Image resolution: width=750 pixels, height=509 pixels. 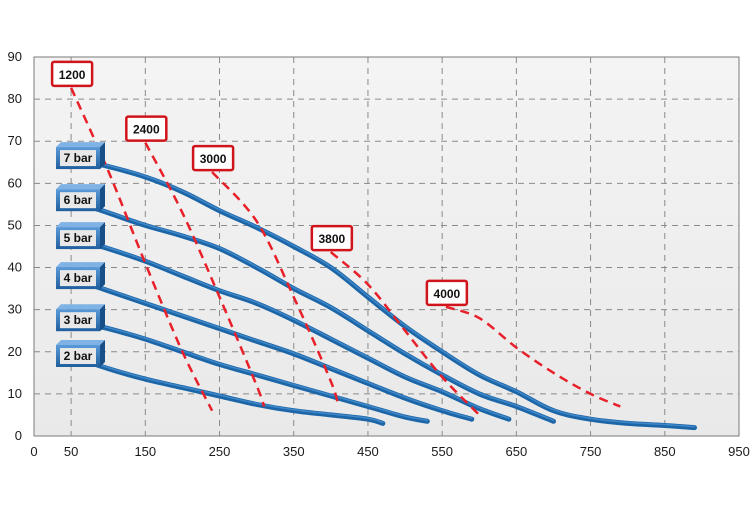 I want to click on series-label: 7 bar, so click(x=78, y=158).